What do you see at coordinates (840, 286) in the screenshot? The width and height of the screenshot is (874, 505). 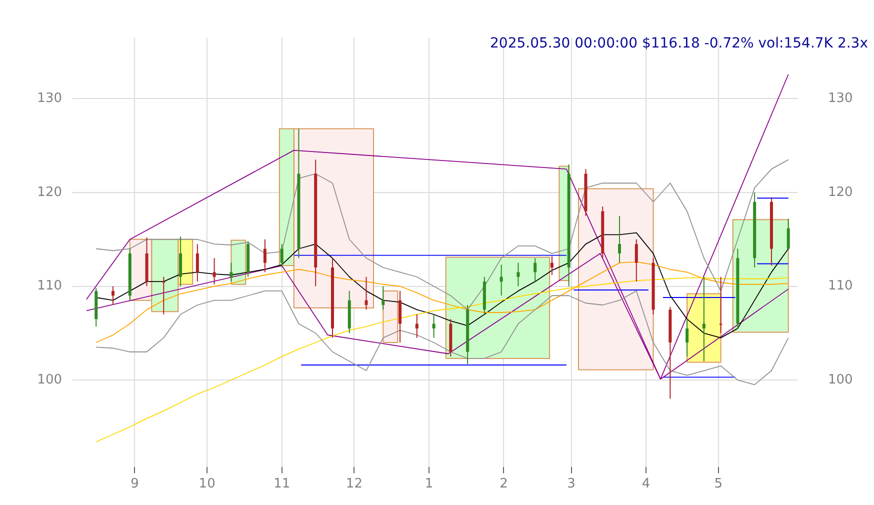 I see `y2-tick-label: 110` at bounding box center [840, 286].